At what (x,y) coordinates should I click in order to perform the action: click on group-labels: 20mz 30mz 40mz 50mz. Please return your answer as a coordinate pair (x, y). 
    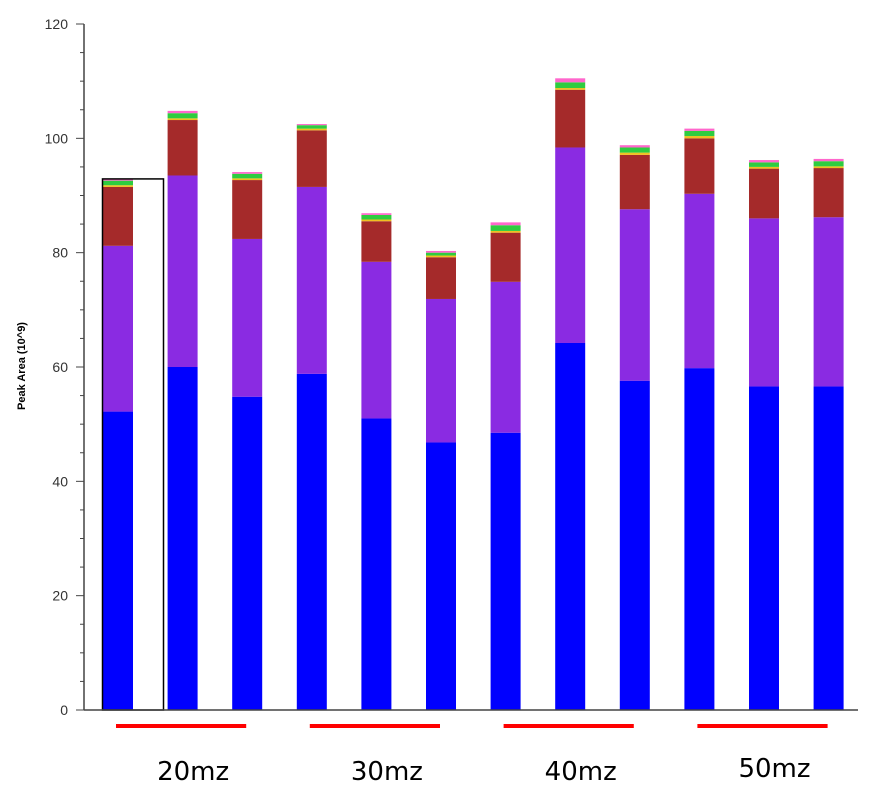
    Looking at the image, I should click on (472, 755).